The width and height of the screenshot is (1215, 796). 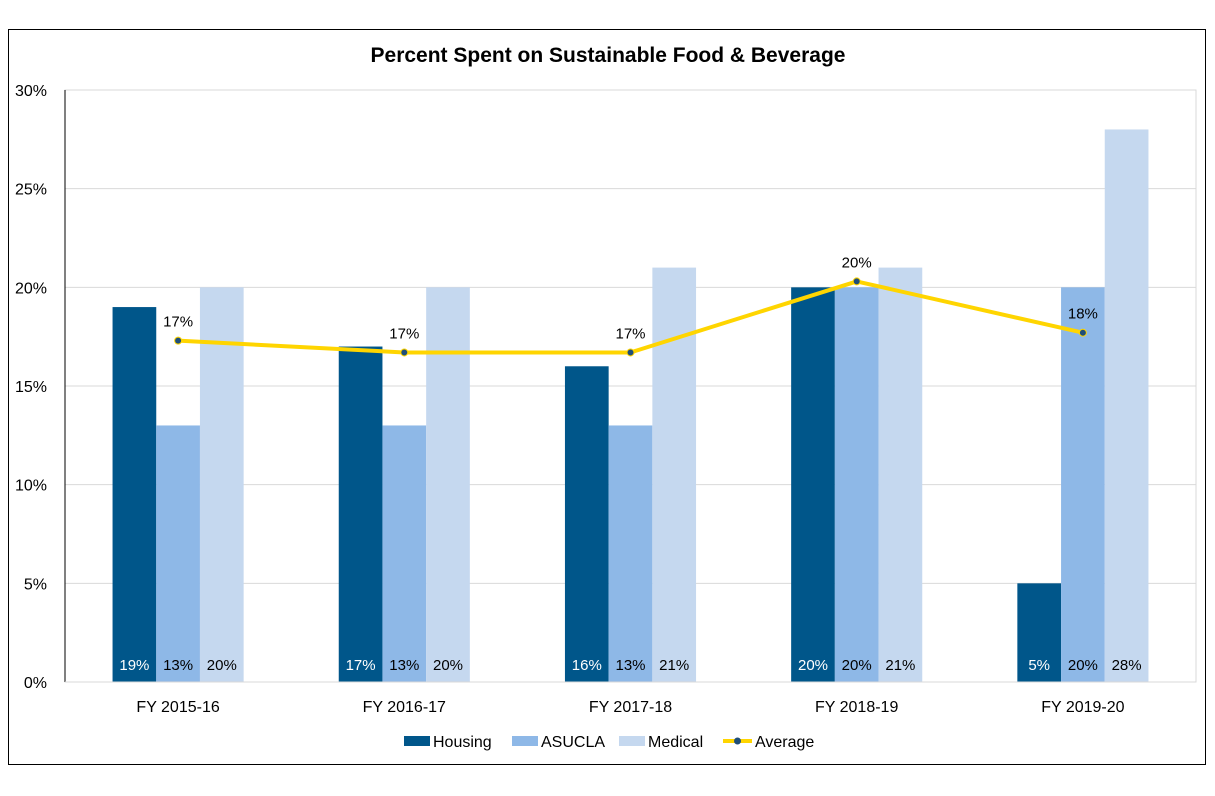 I want to click on legend-marker, so click(x=737, y=741).